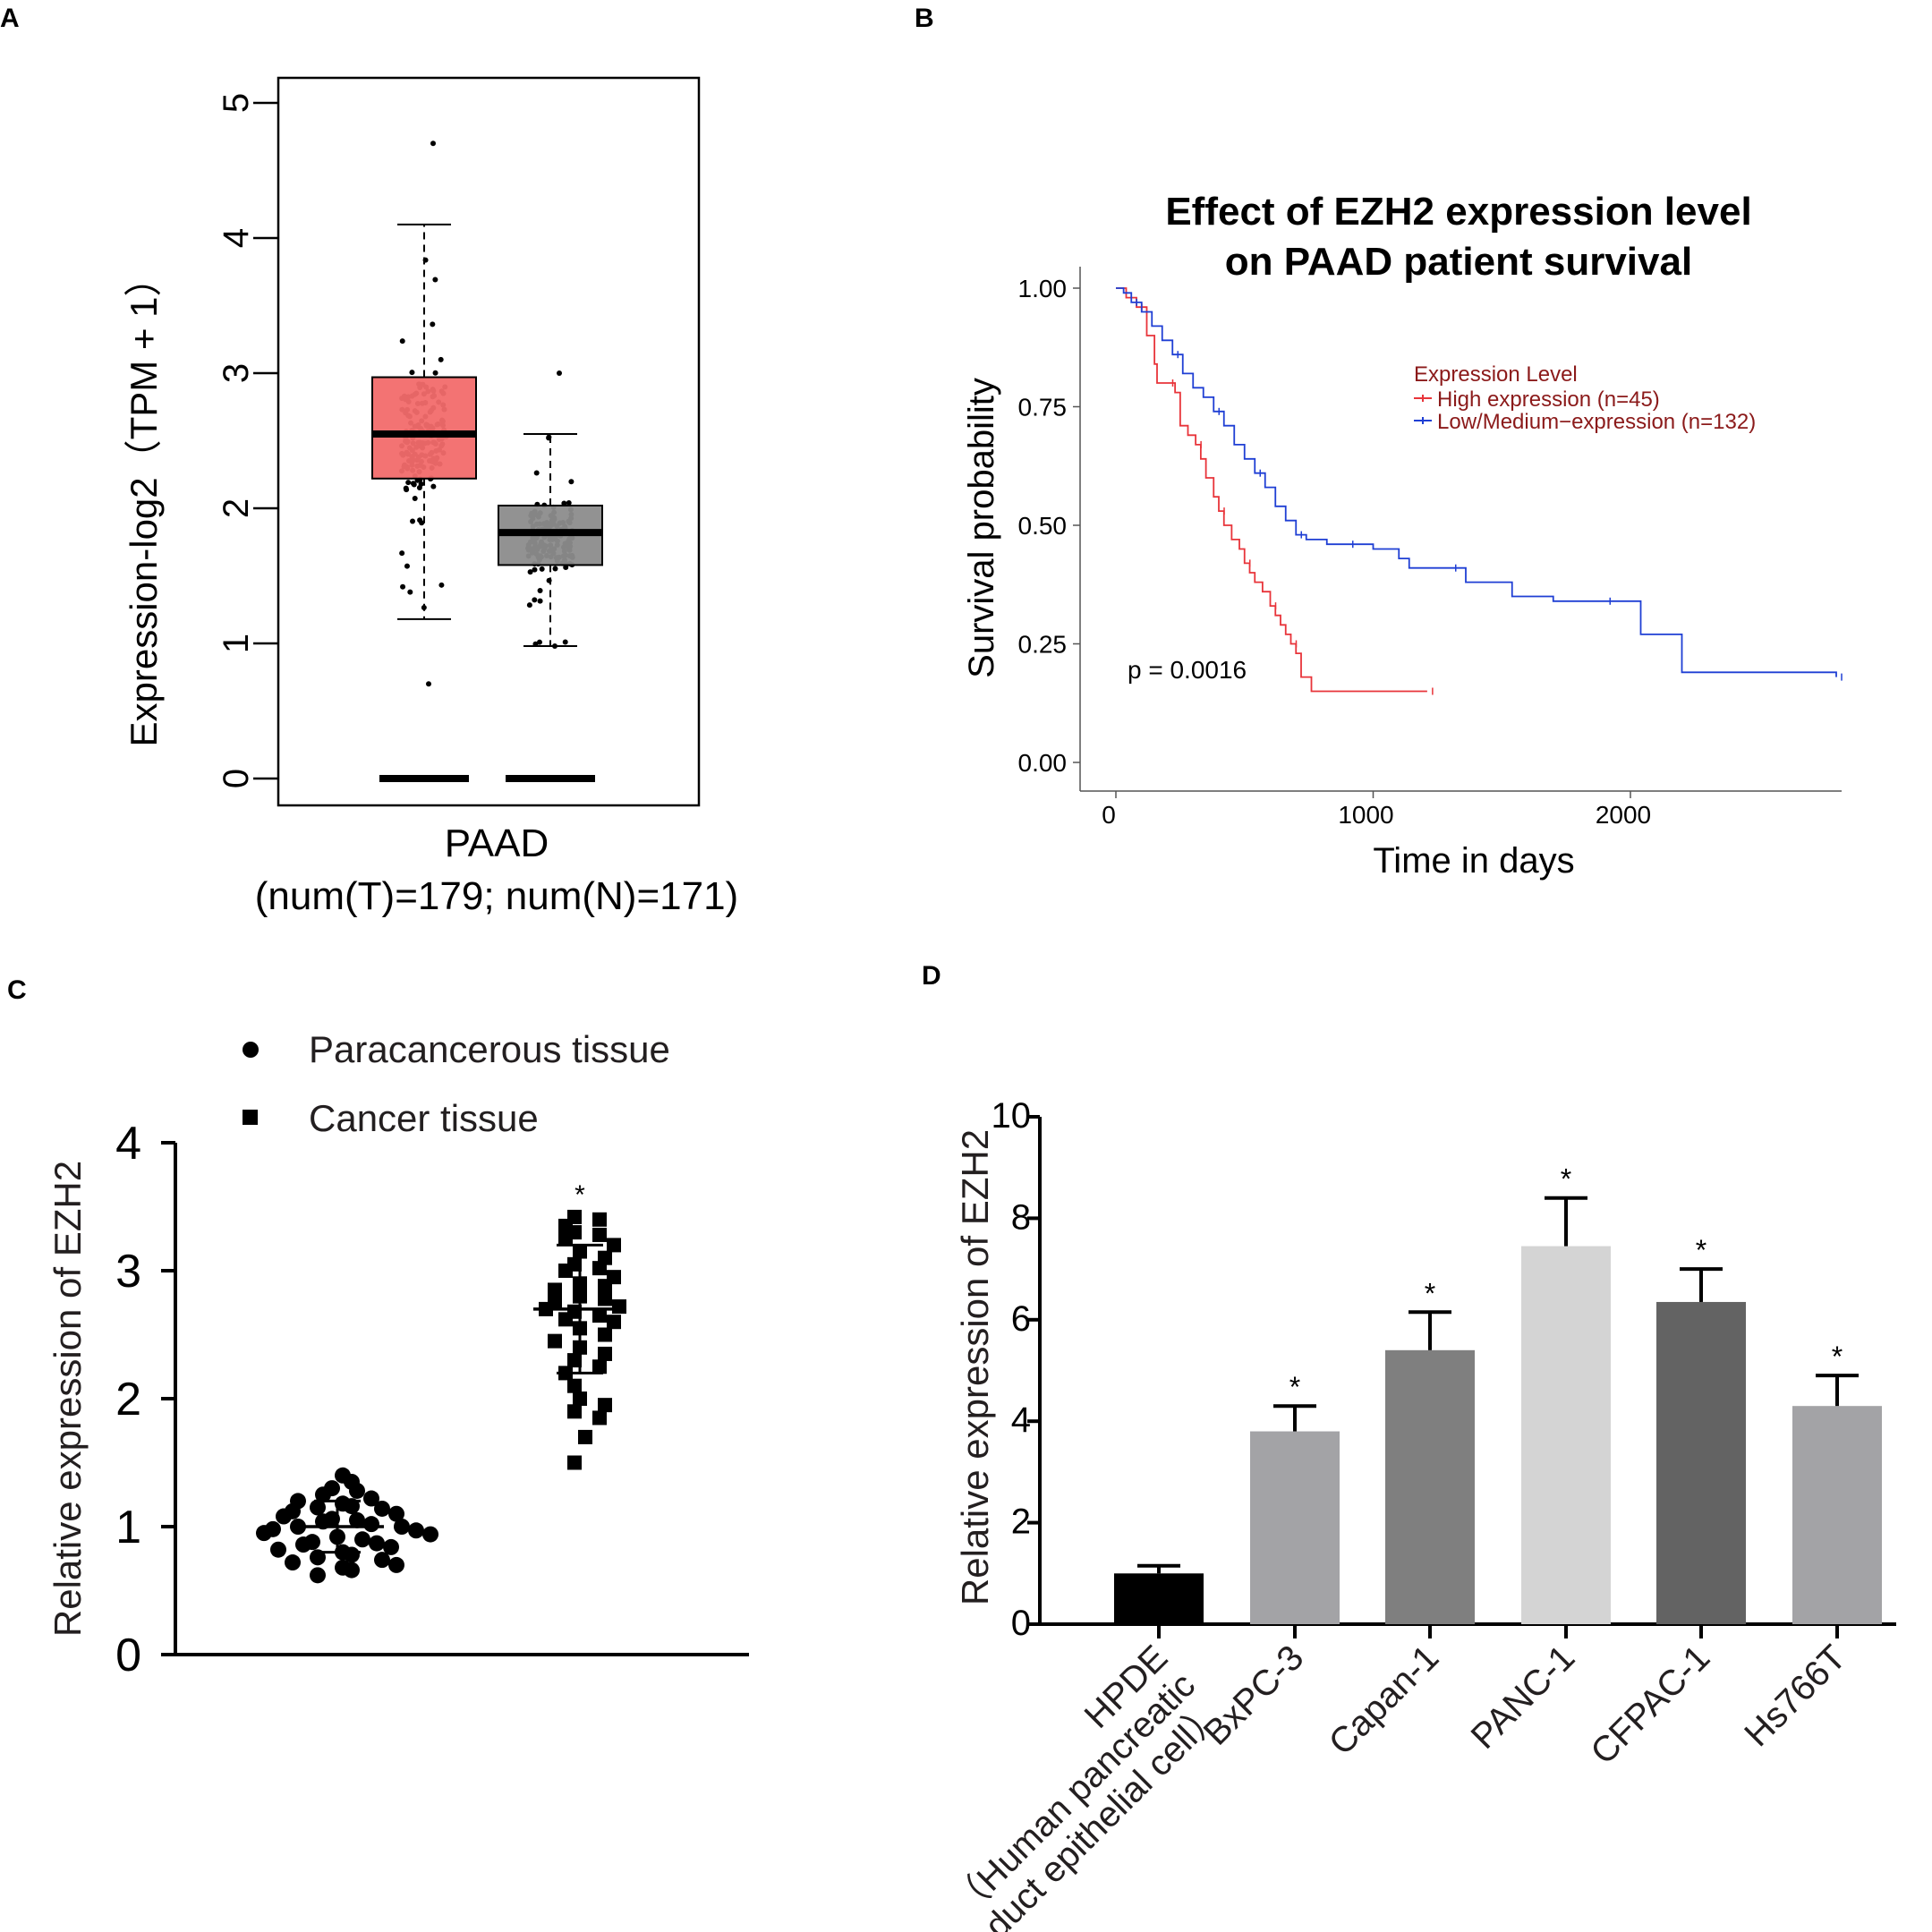 The image size is (1932, 1932). I want to click on panel-a-ytick-label: 2, so click(237, 508).